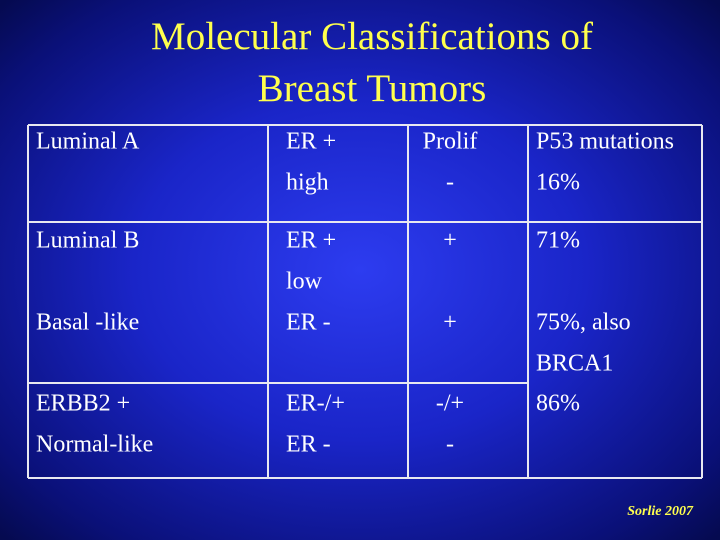 The width and height of the screenshot is (720, 540). Describe the element at coordinates (315, 404) in the screenshot. I see `cell-text: ER-/+` at that location.